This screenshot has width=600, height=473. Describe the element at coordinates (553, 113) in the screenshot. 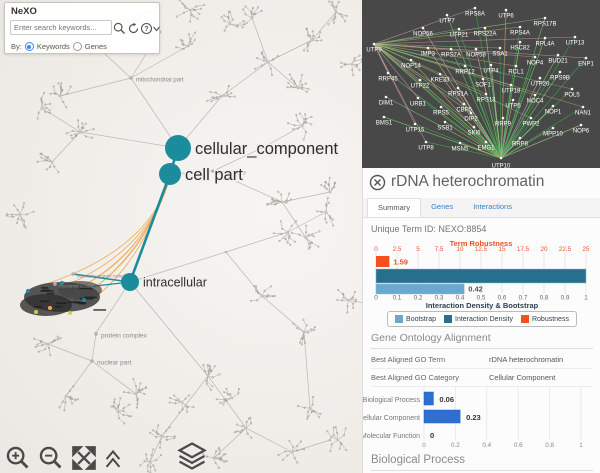

I see `svg-text: NOP1` at that location.